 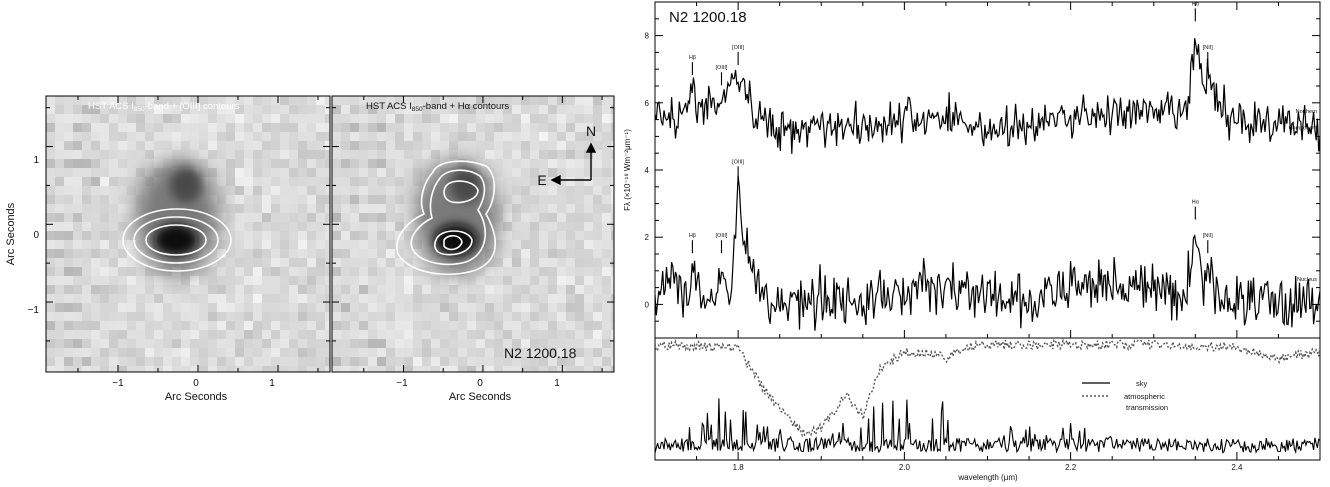 I want to click on compass, so click(x=573, y=164).